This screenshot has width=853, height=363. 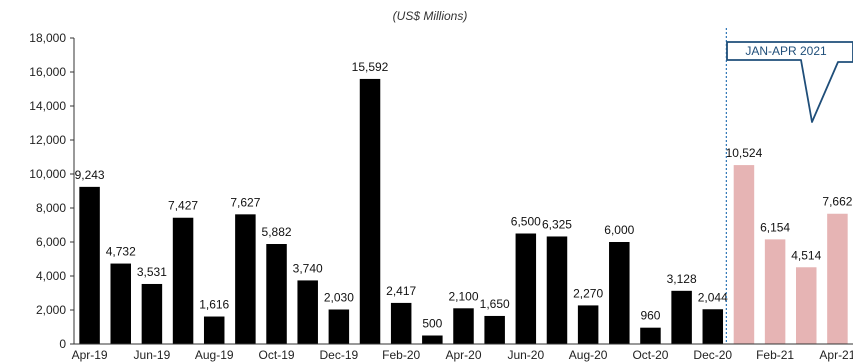 What do you see at coordinates (308, 268) in the screenshot?
I see `data-label: 3,740` at bounding box center [308, 268].